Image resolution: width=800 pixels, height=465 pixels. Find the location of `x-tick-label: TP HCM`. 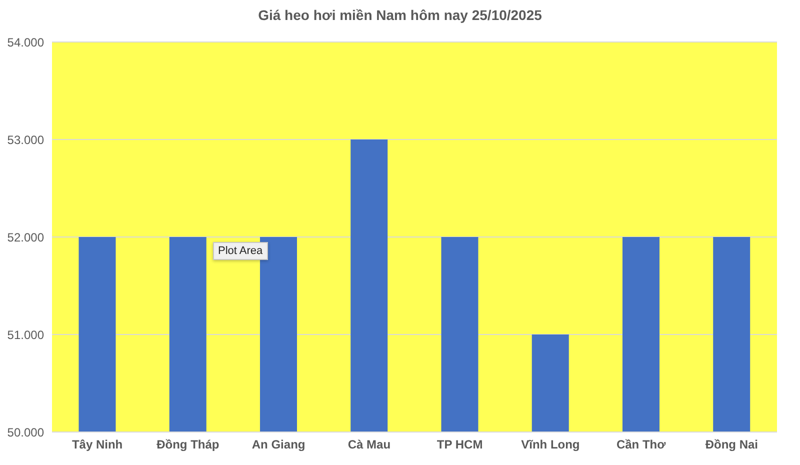

x-tick-label: TP HCM is located at coordinates (459, 445).